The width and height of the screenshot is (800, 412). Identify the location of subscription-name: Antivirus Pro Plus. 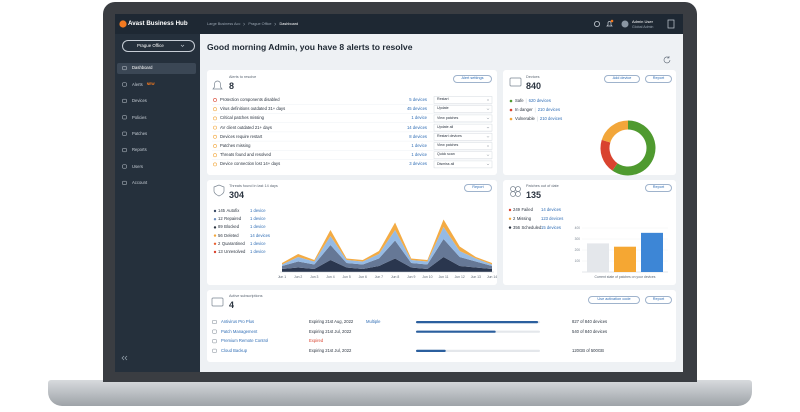
(238, 321).